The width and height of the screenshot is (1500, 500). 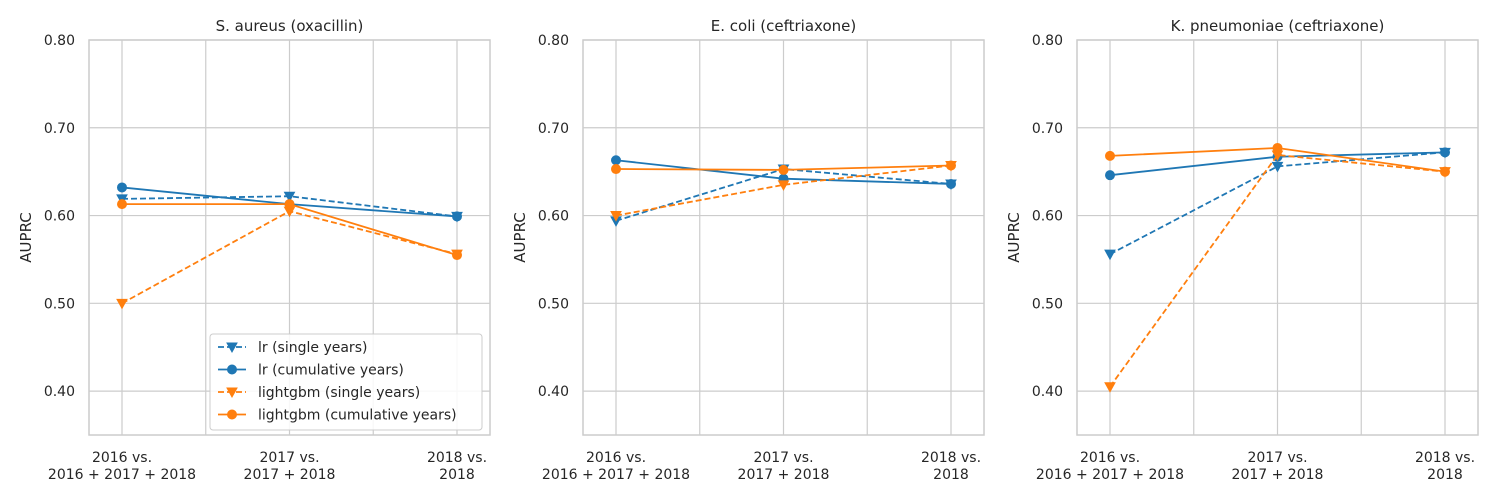 I want to click on legend-label: lr (single years), so click(x=312, y=348).